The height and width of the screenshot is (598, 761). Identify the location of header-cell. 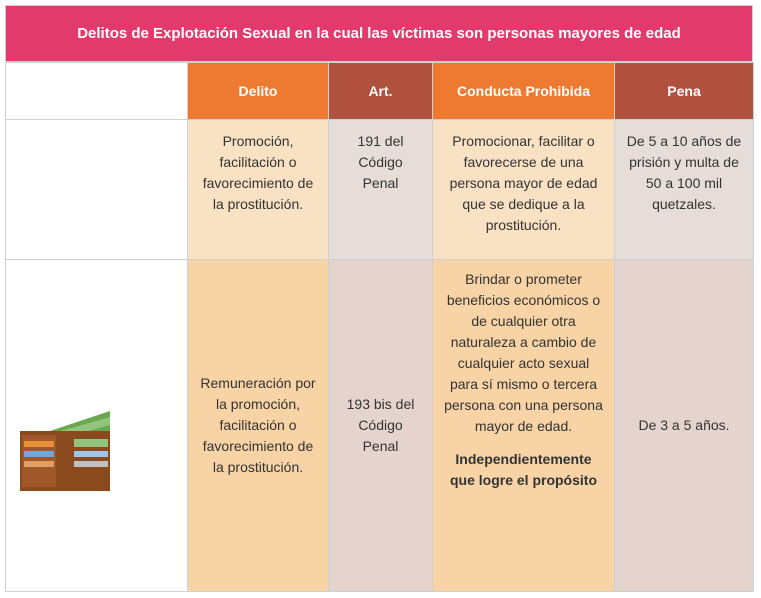
(96, 91).